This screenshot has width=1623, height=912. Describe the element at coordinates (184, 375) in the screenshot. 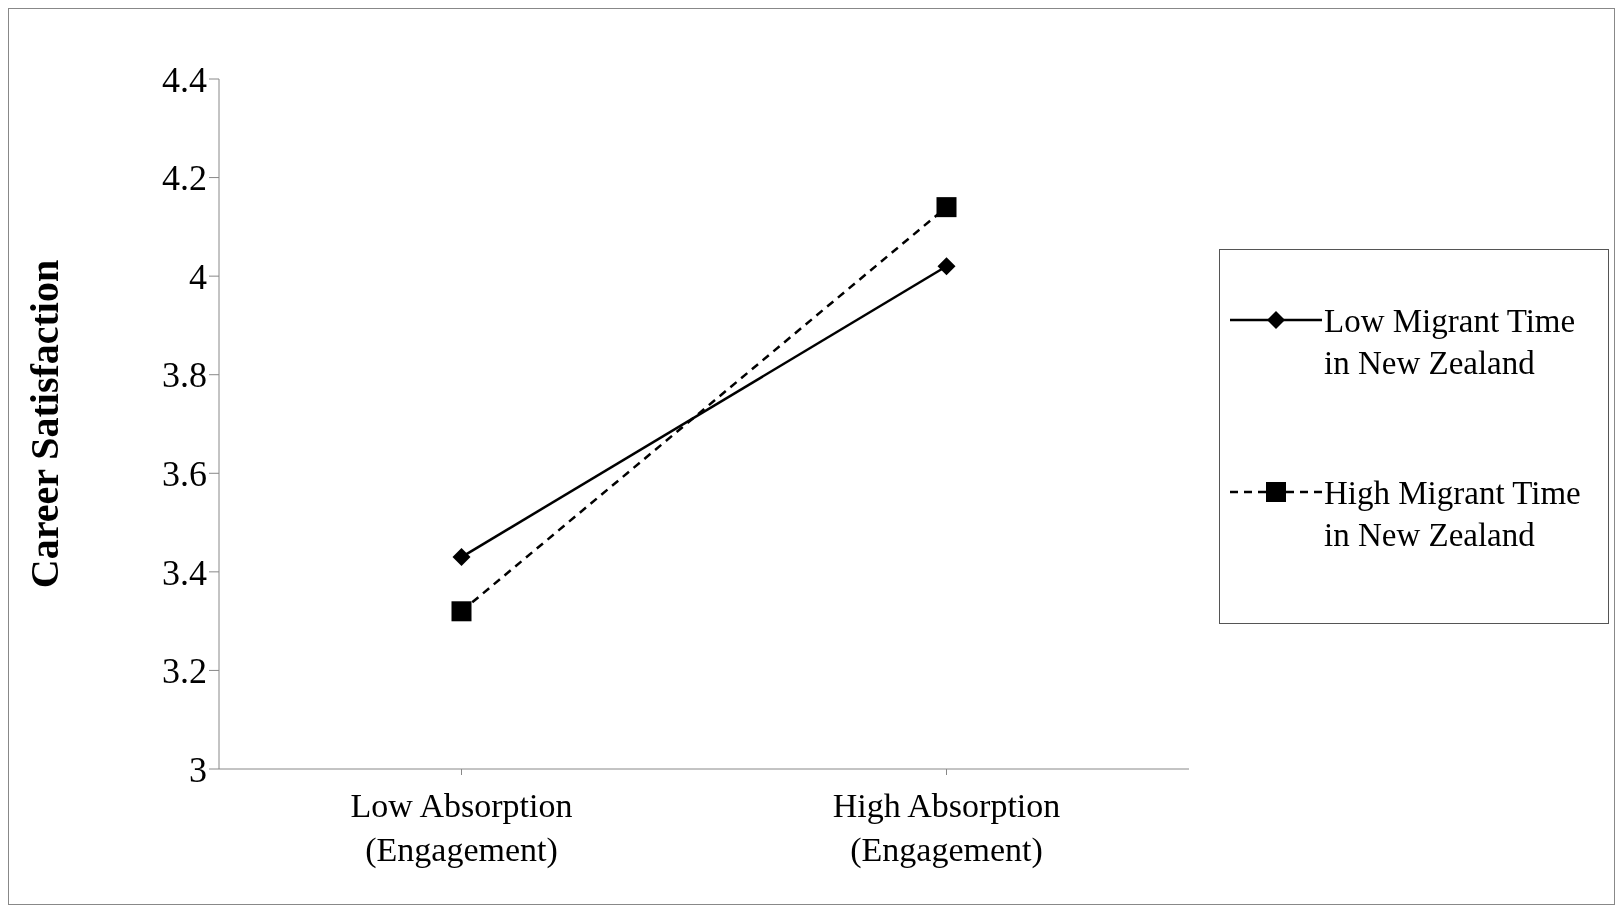

I see `y-tick-label: 3.8` at that location.